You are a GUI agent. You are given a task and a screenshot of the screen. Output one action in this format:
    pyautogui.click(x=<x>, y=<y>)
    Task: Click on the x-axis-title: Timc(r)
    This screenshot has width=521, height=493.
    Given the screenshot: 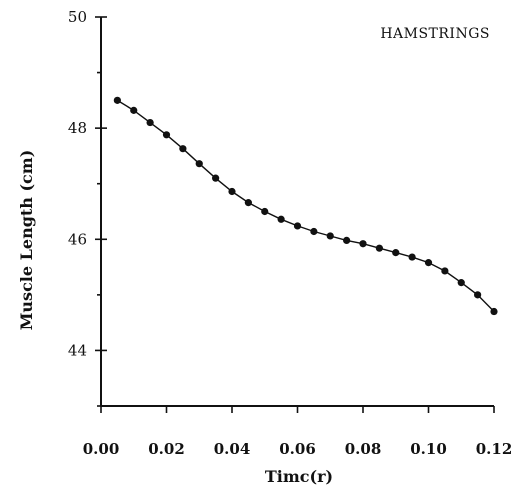 What is the action you would take?
    pyautogui.click(x=299, y=476)
    